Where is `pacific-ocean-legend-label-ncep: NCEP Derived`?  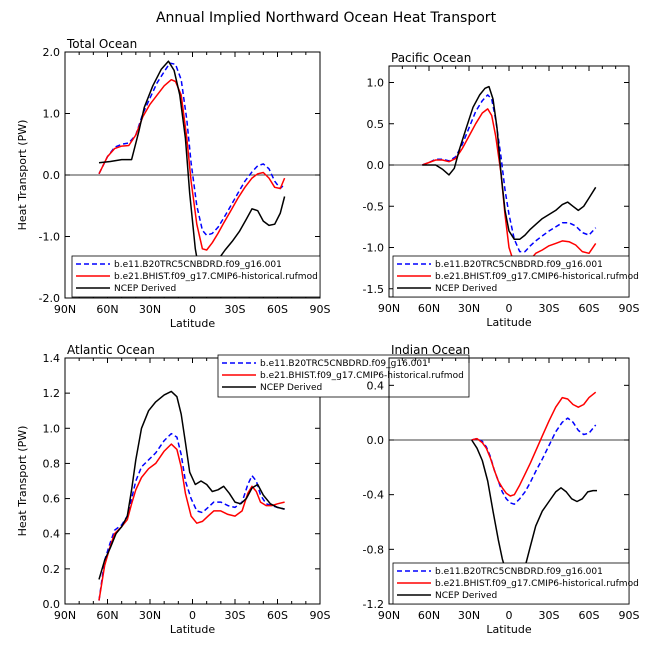 pacific-ocean-legend-label-ncep: NCEP Derived is located at coordinates (466, 289).